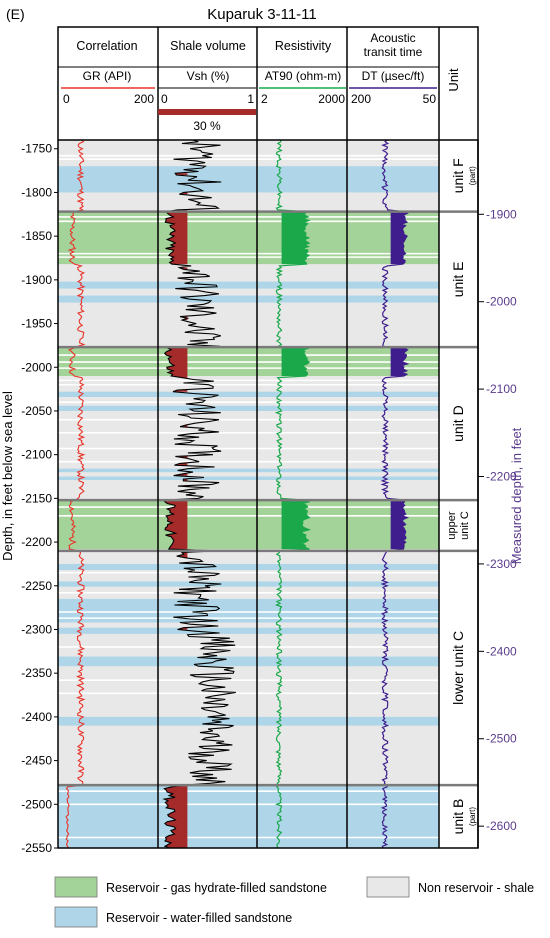  Describe the element at coordinates (199, 918) in the screenshot. I see `legend-label-water: Reservoir - water-filled sandstone` at that location.